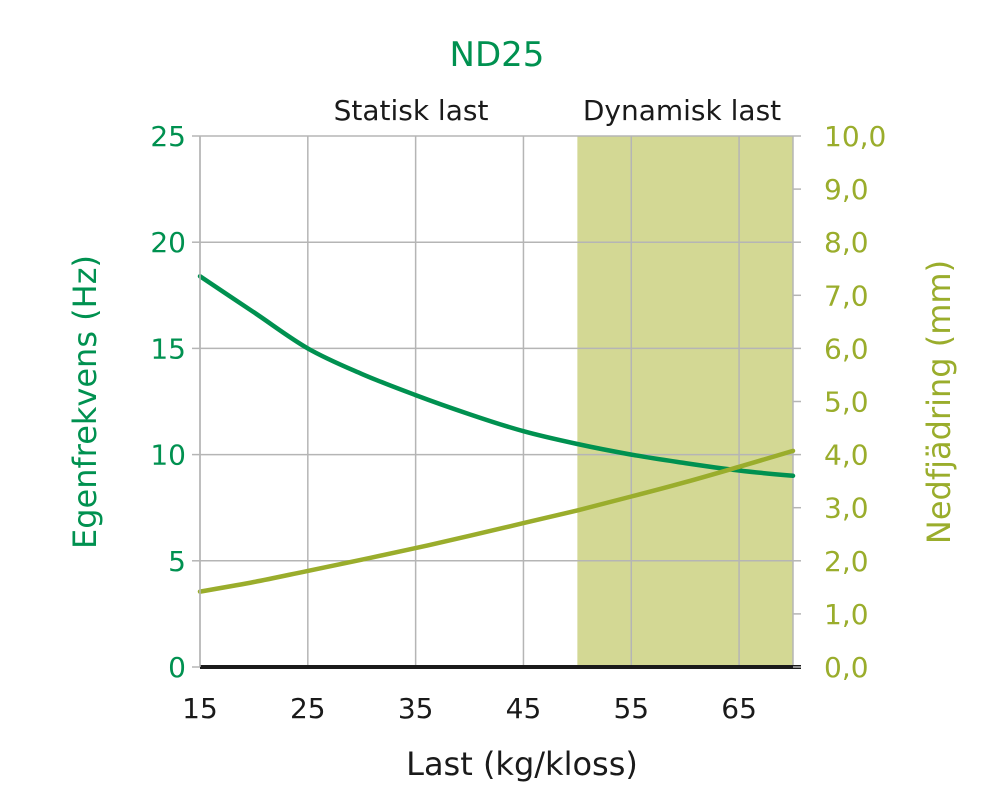  I want to click on x-tick-label: 15, so click(200, 708).